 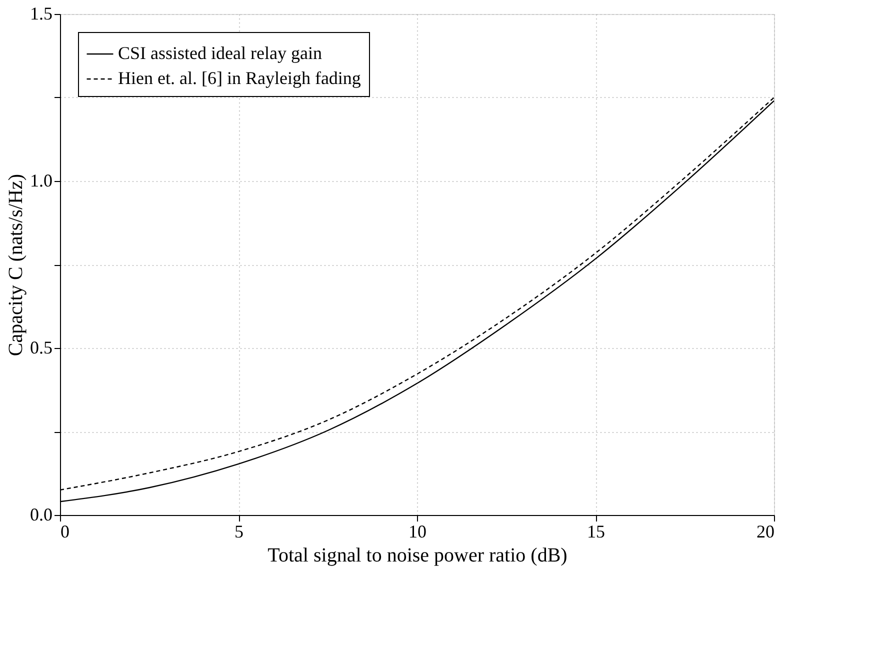 What do you see at coordinates (239, 532) in the screenshot?
I see `x-tick-label: 5` at bounding box center [239, 532].